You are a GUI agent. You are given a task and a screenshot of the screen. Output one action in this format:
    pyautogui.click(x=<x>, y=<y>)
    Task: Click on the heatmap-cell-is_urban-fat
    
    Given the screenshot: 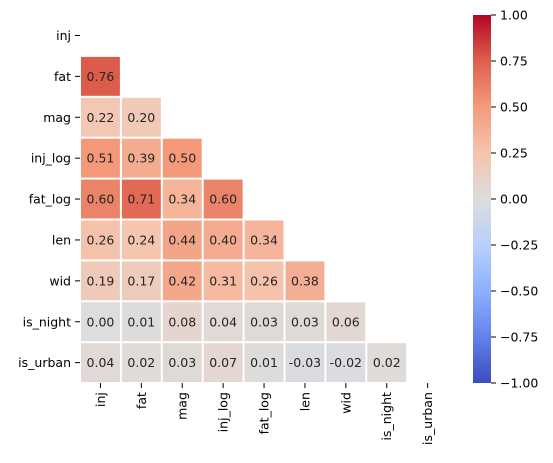 What is the action you would take?
    pyautogui.click(x=141, y=363)
    